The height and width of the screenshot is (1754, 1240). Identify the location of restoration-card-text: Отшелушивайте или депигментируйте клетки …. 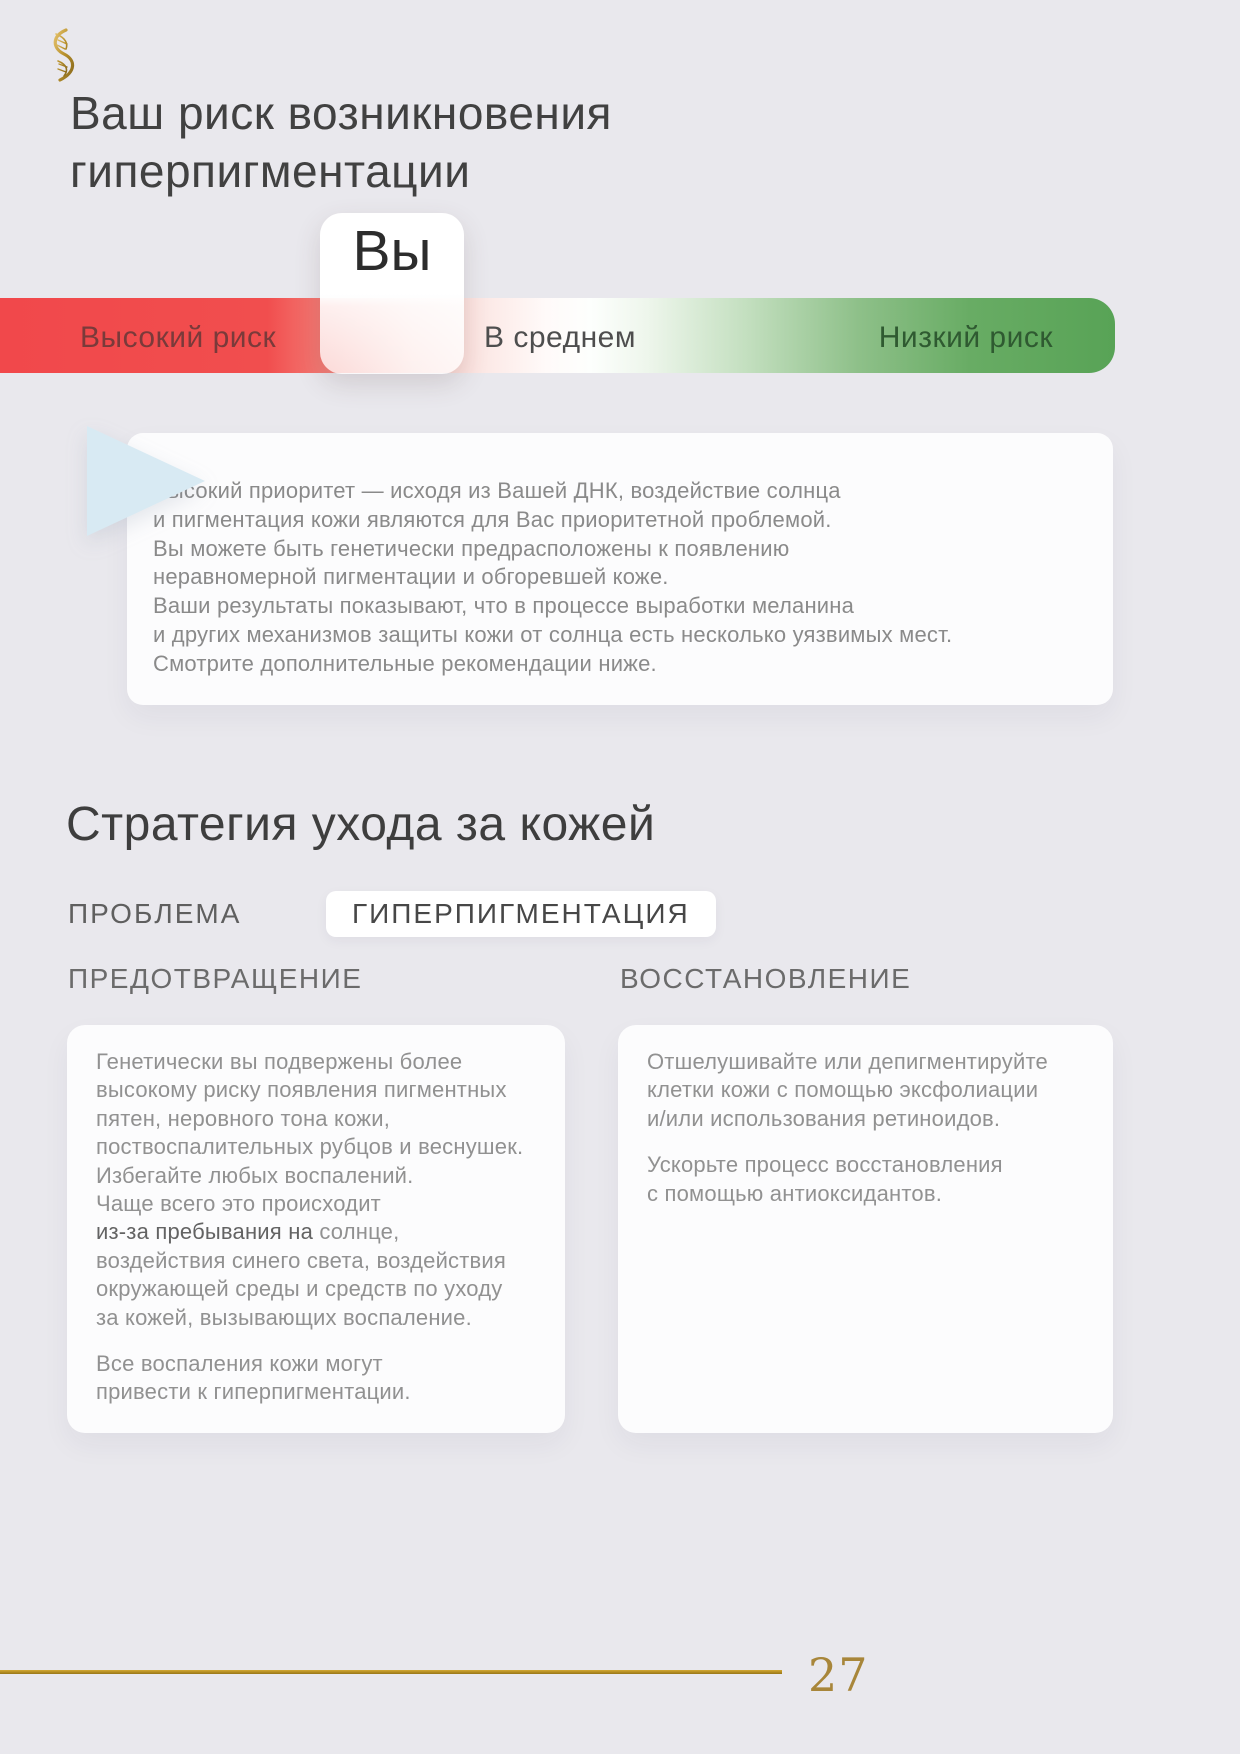
(847, 1127).